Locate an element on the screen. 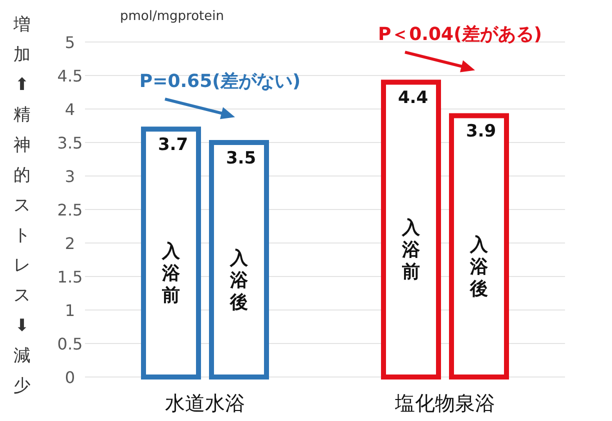  text: 入浴後 is located at coordinates (479, 267).